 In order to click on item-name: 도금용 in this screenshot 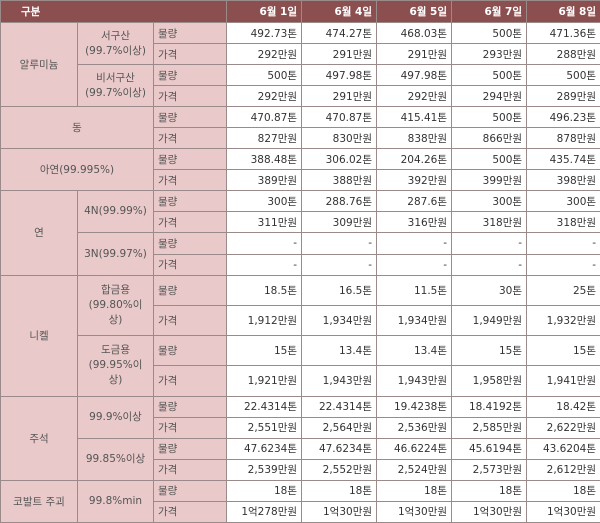, I will do `click(115, 350)`.